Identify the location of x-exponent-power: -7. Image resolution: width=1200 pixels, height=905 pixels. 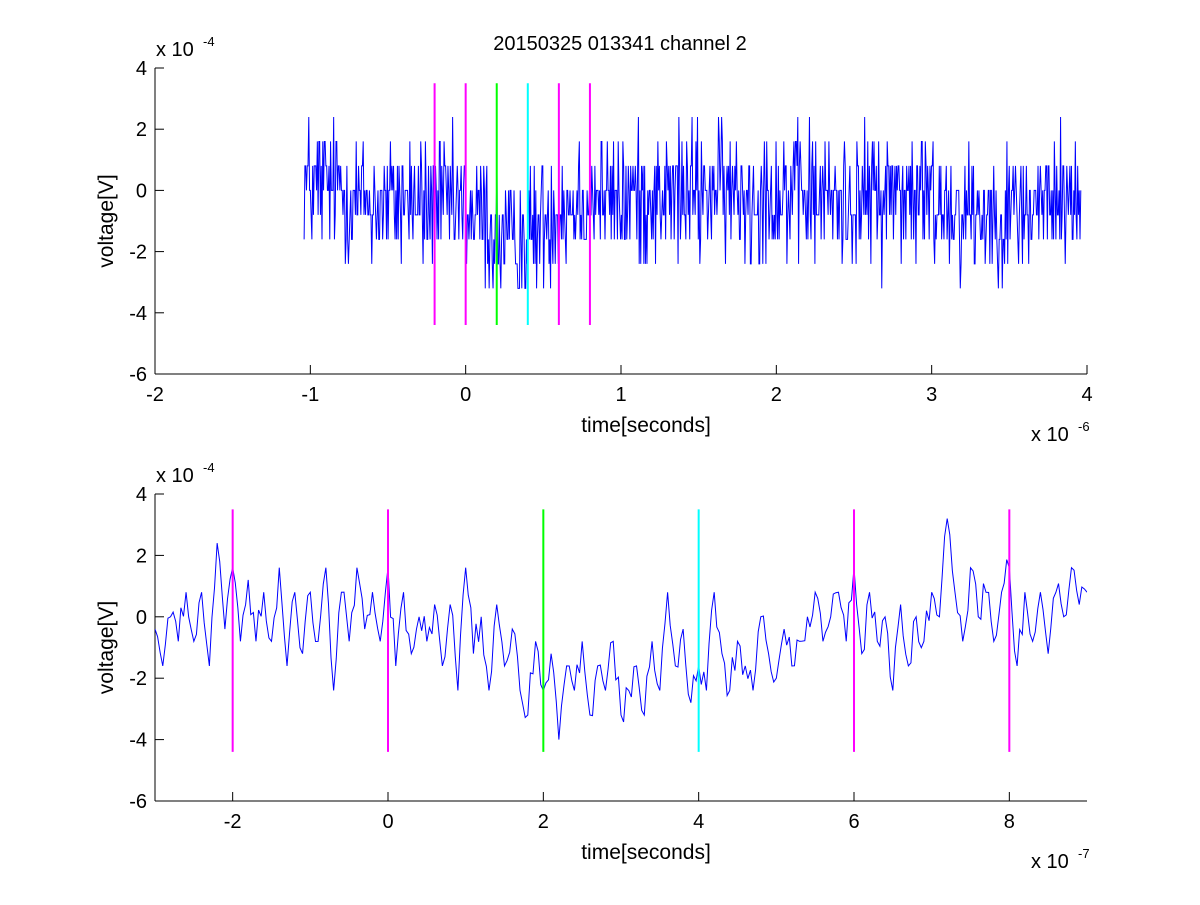
(1084, 853).